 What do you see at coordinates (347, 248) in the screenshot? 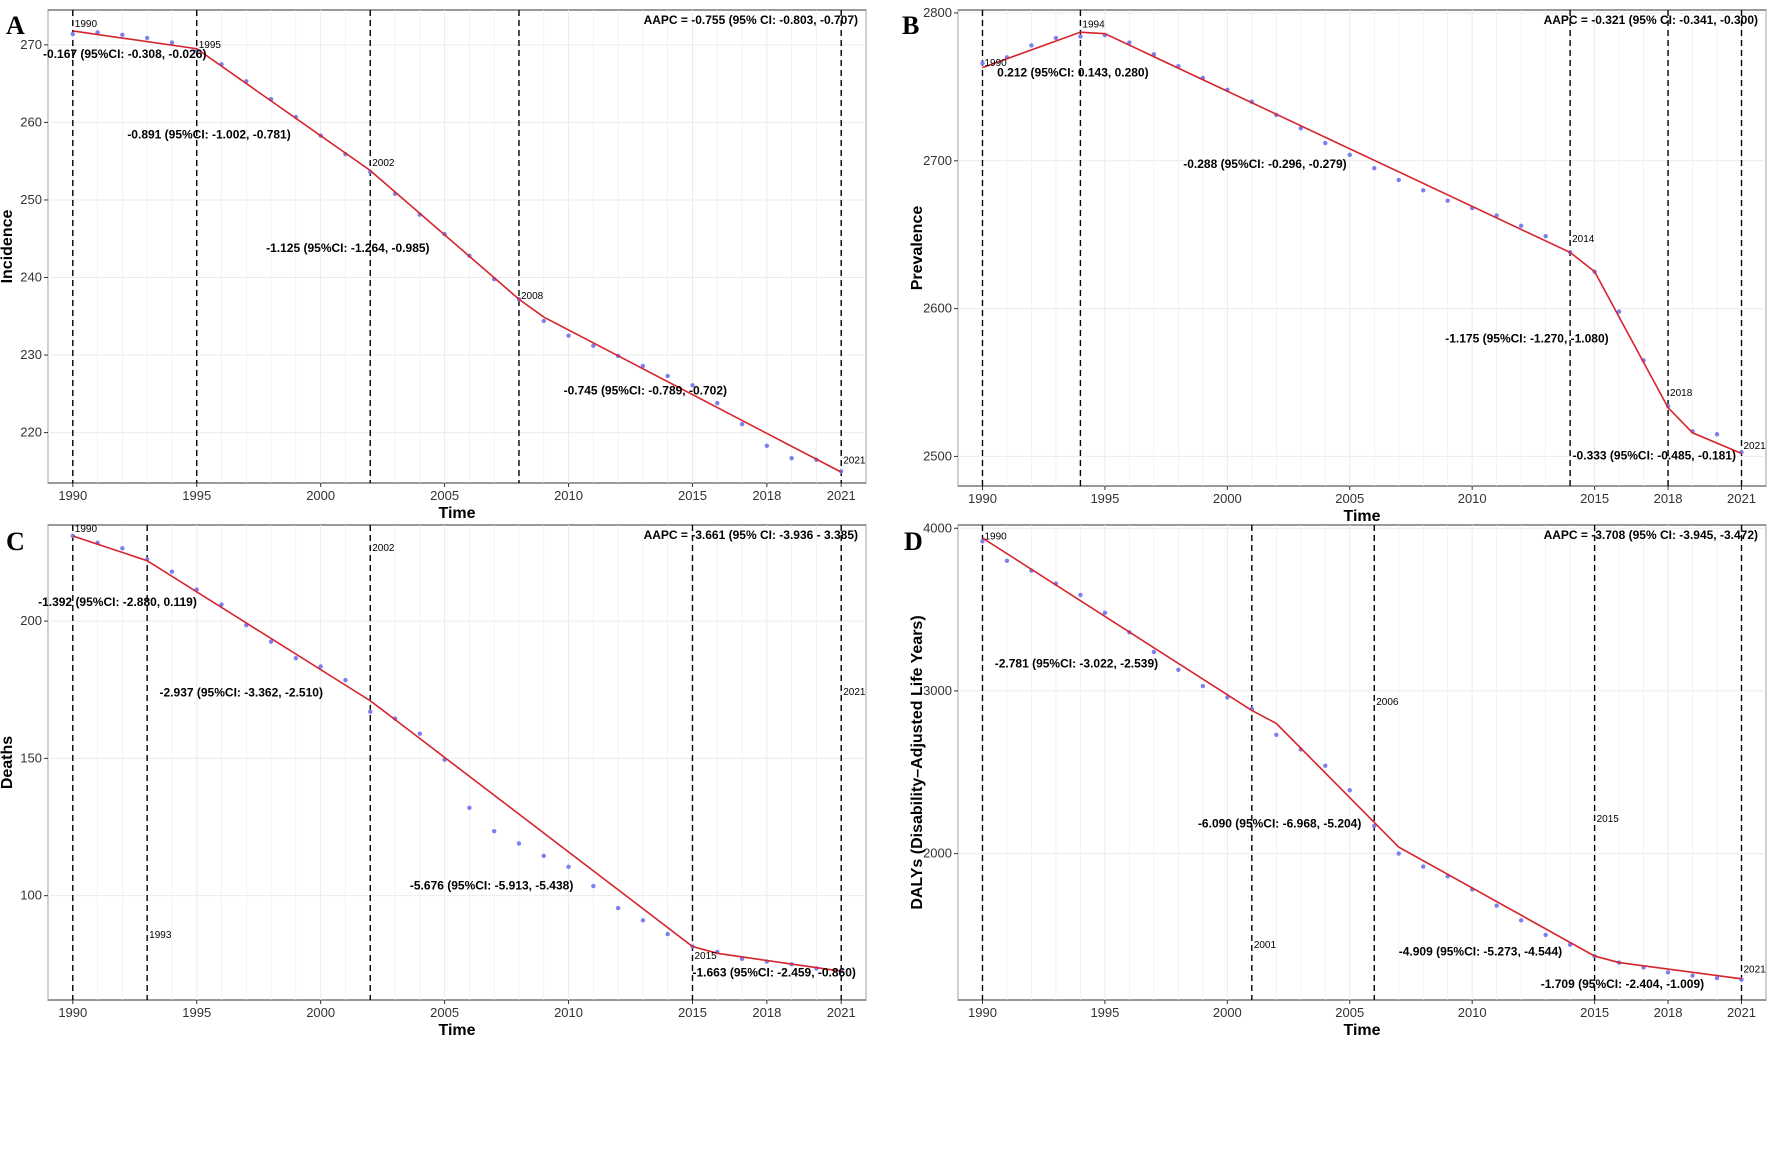
I see `segment-apc-label: -1.125 (95%CI: -1.264, -0.985)` at bounding box center [347, 248].